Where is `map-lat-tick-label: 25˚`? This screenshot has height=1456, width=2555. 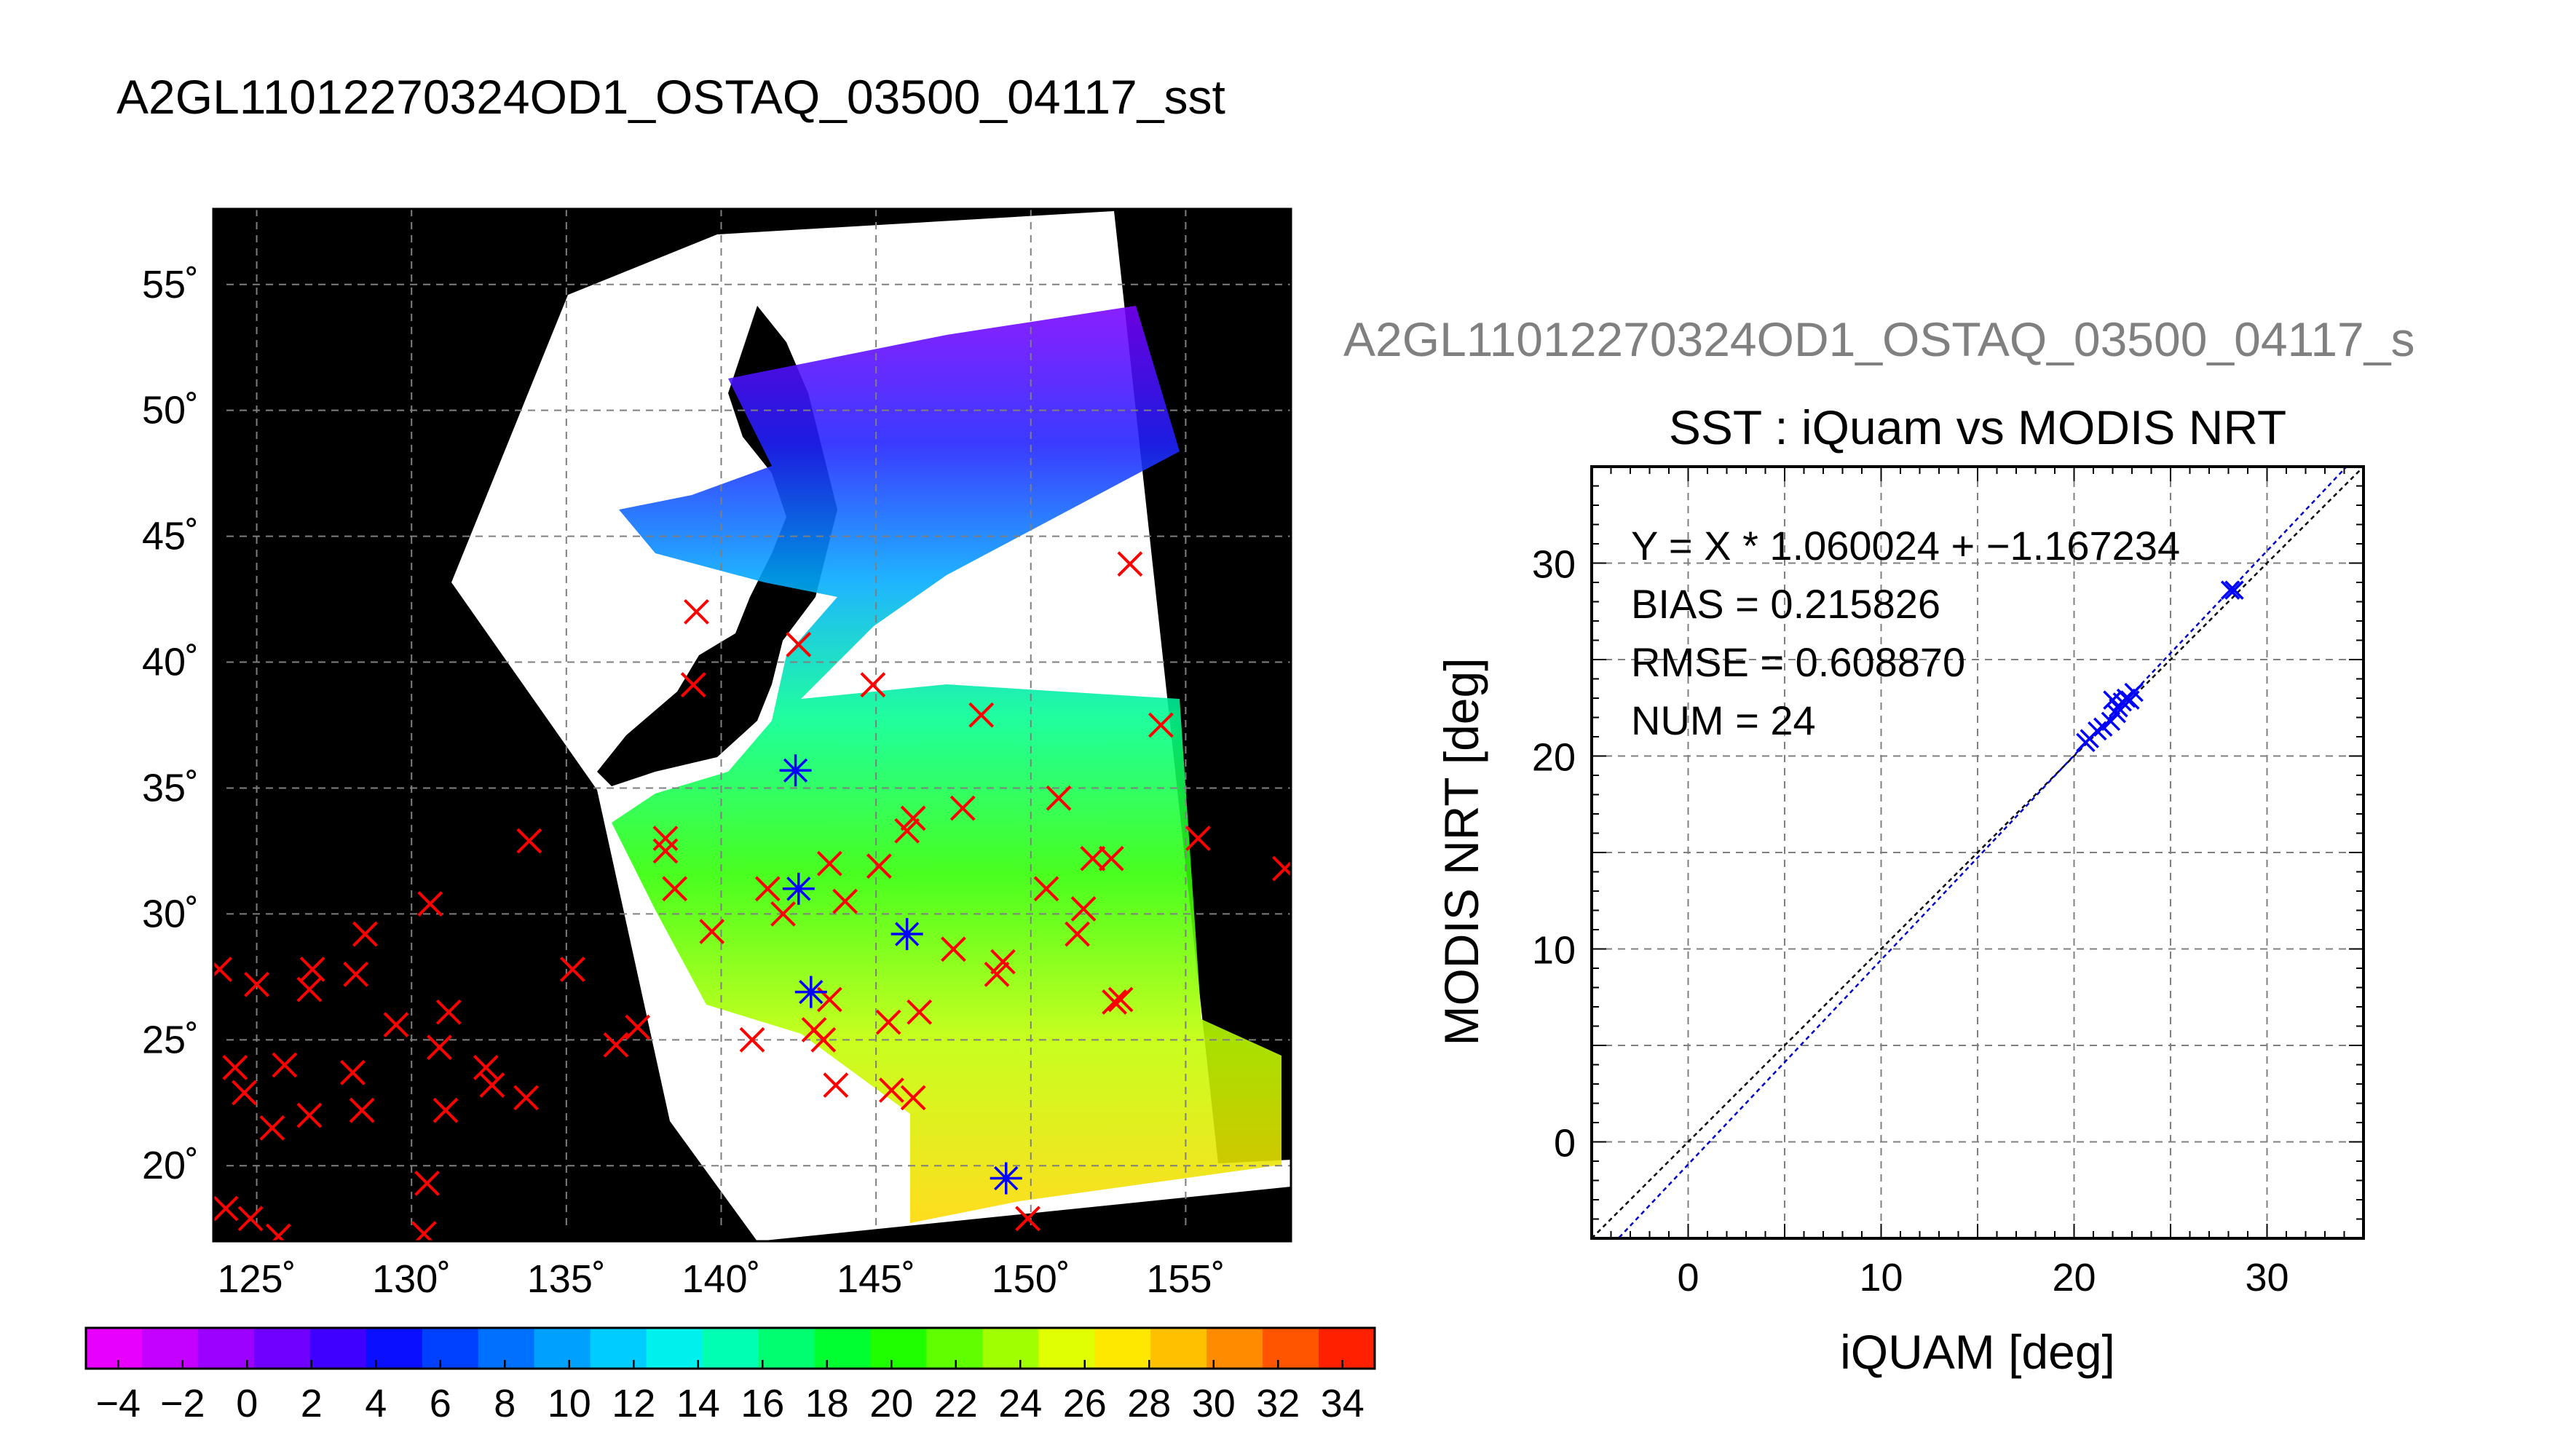
map-lat-tick-label: 25˚ is located at coordinates (170, 1039).